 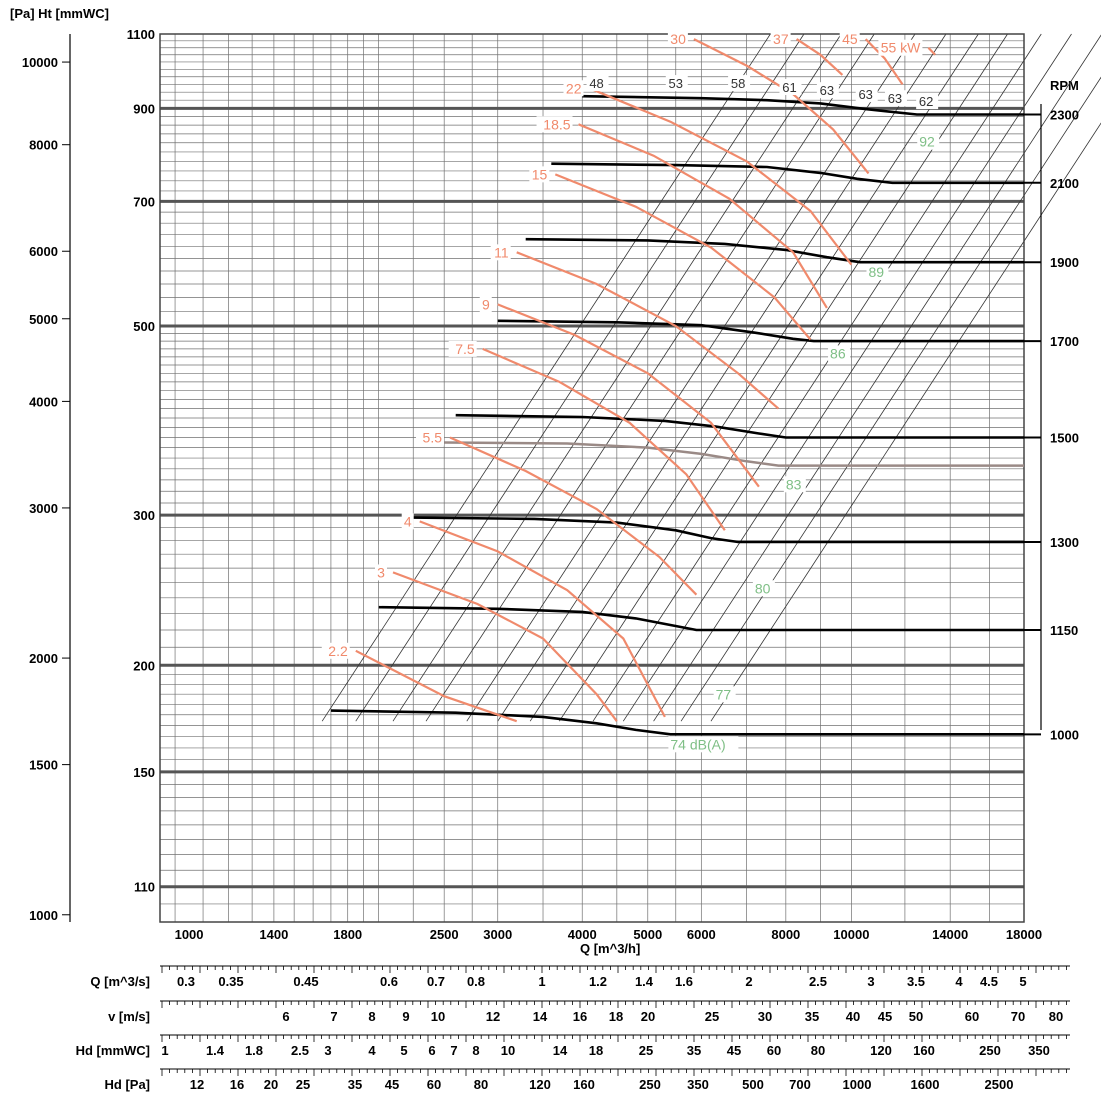 I want to click on y-axis-title: [Pa] Ht [mmWC], so click(x=59, y=13).